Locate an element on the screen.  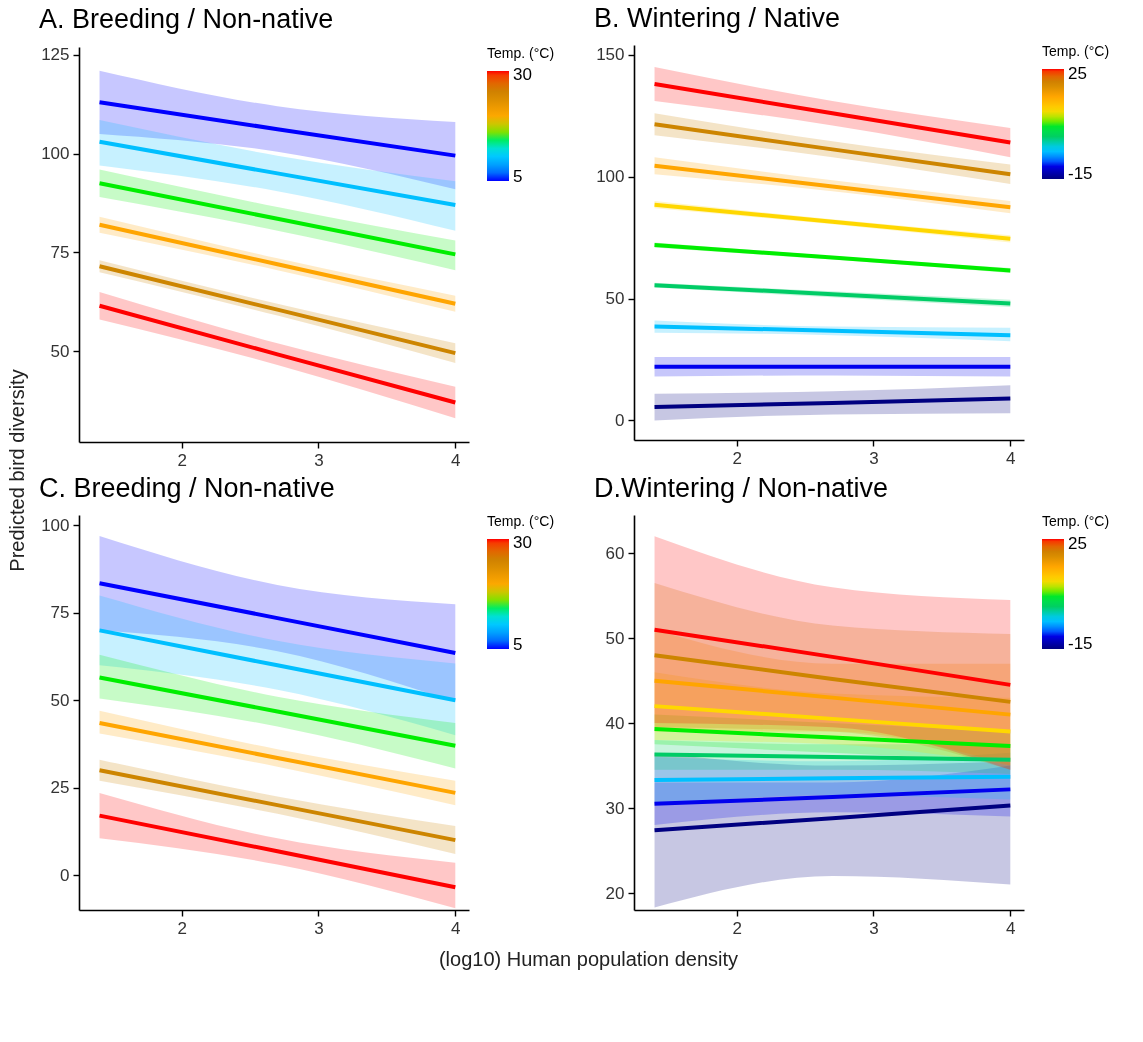
y-tick-label: 20 is located at coordinates (615, 893).